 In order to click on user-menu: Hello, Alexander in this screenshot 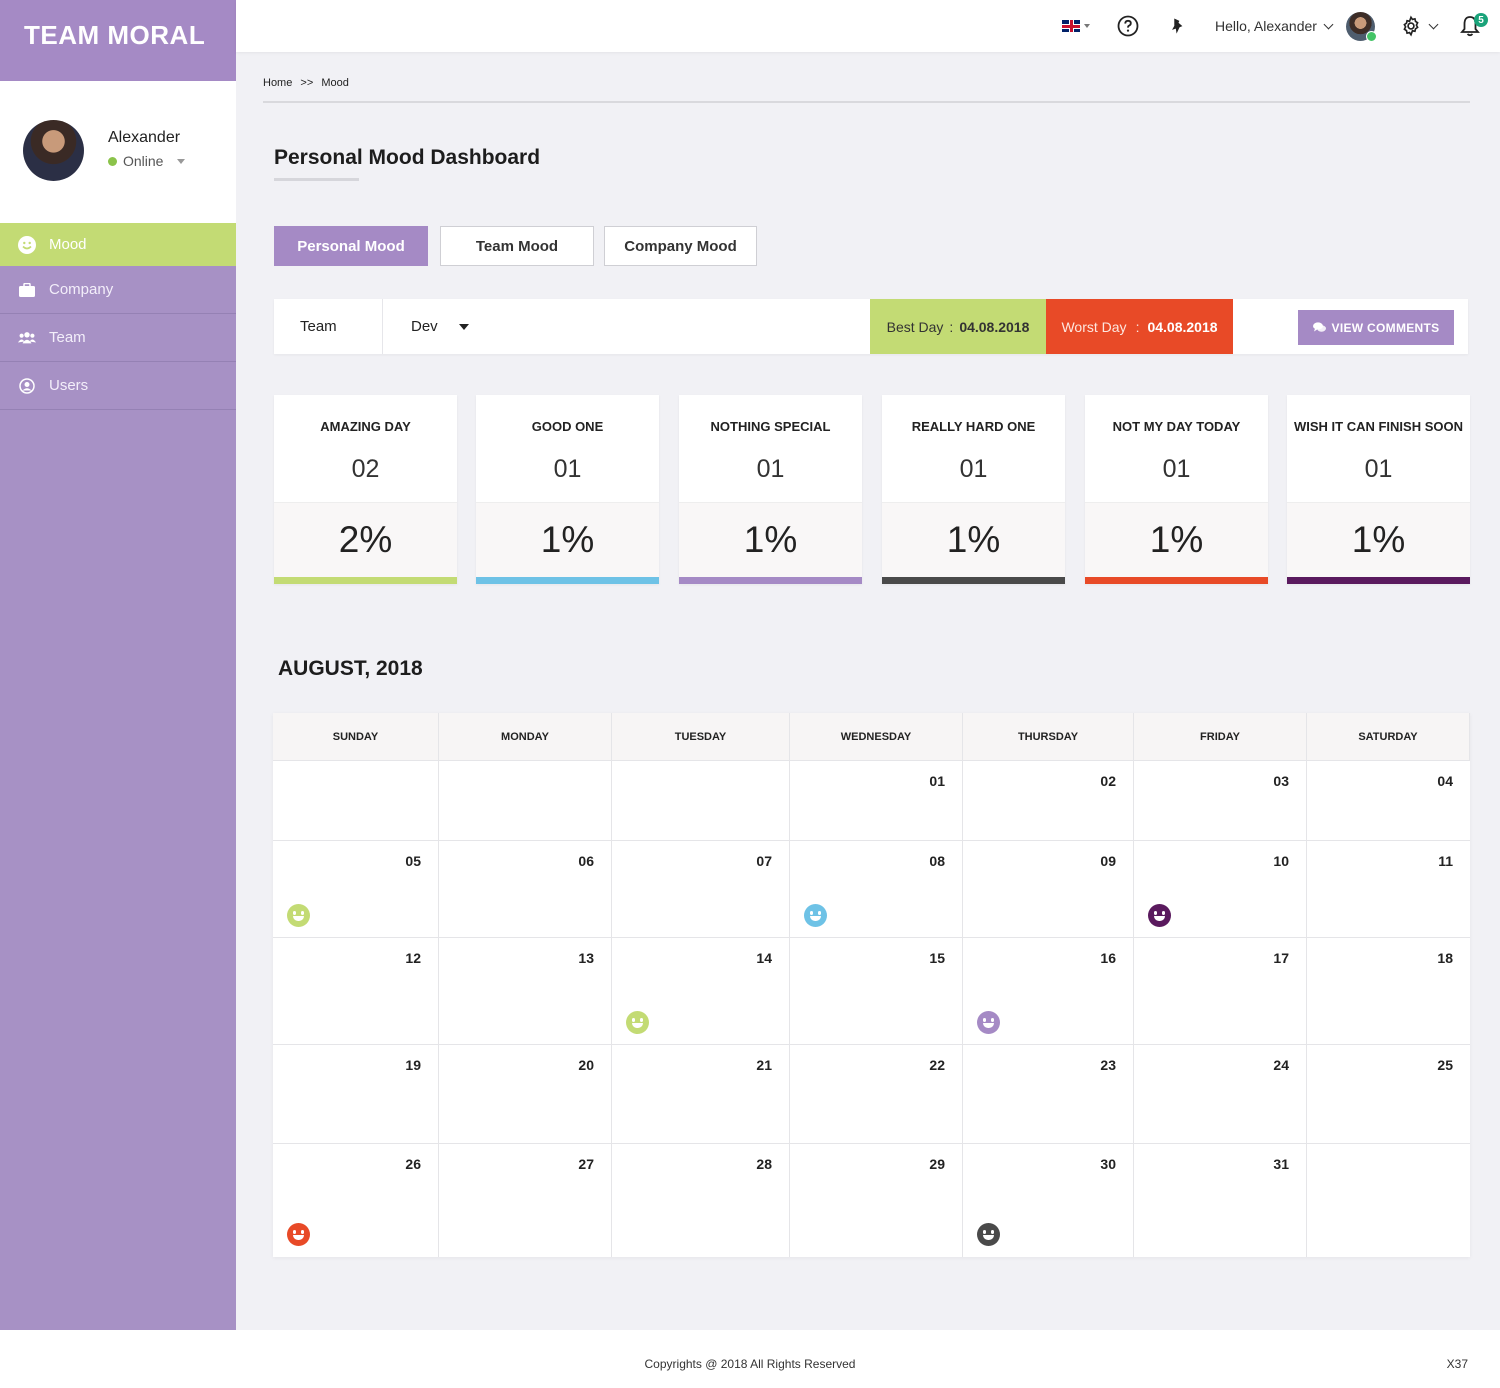, I will do `click(1274, 26)`.